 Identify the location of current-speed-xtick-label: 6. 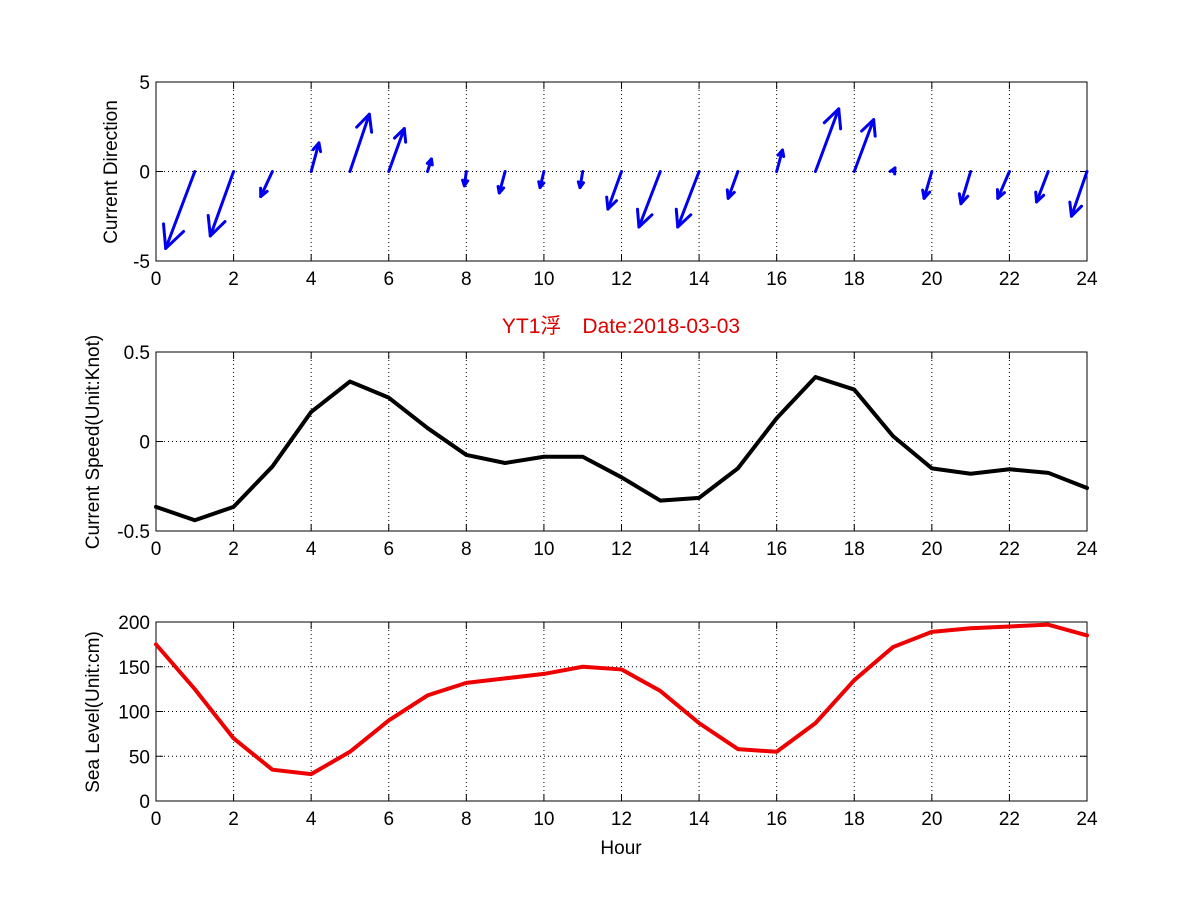
(388, 549).